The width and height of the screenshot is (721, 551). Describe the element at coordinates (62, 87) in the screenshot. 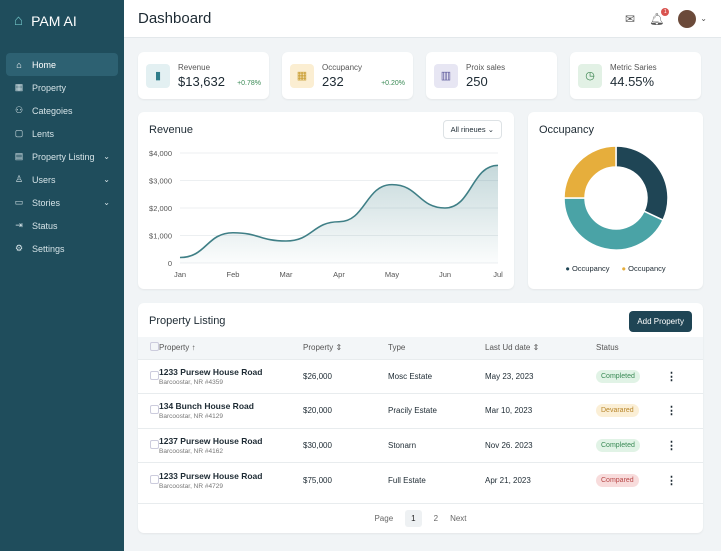

I see `sidebar-item-property: ▦ Property` at that location.